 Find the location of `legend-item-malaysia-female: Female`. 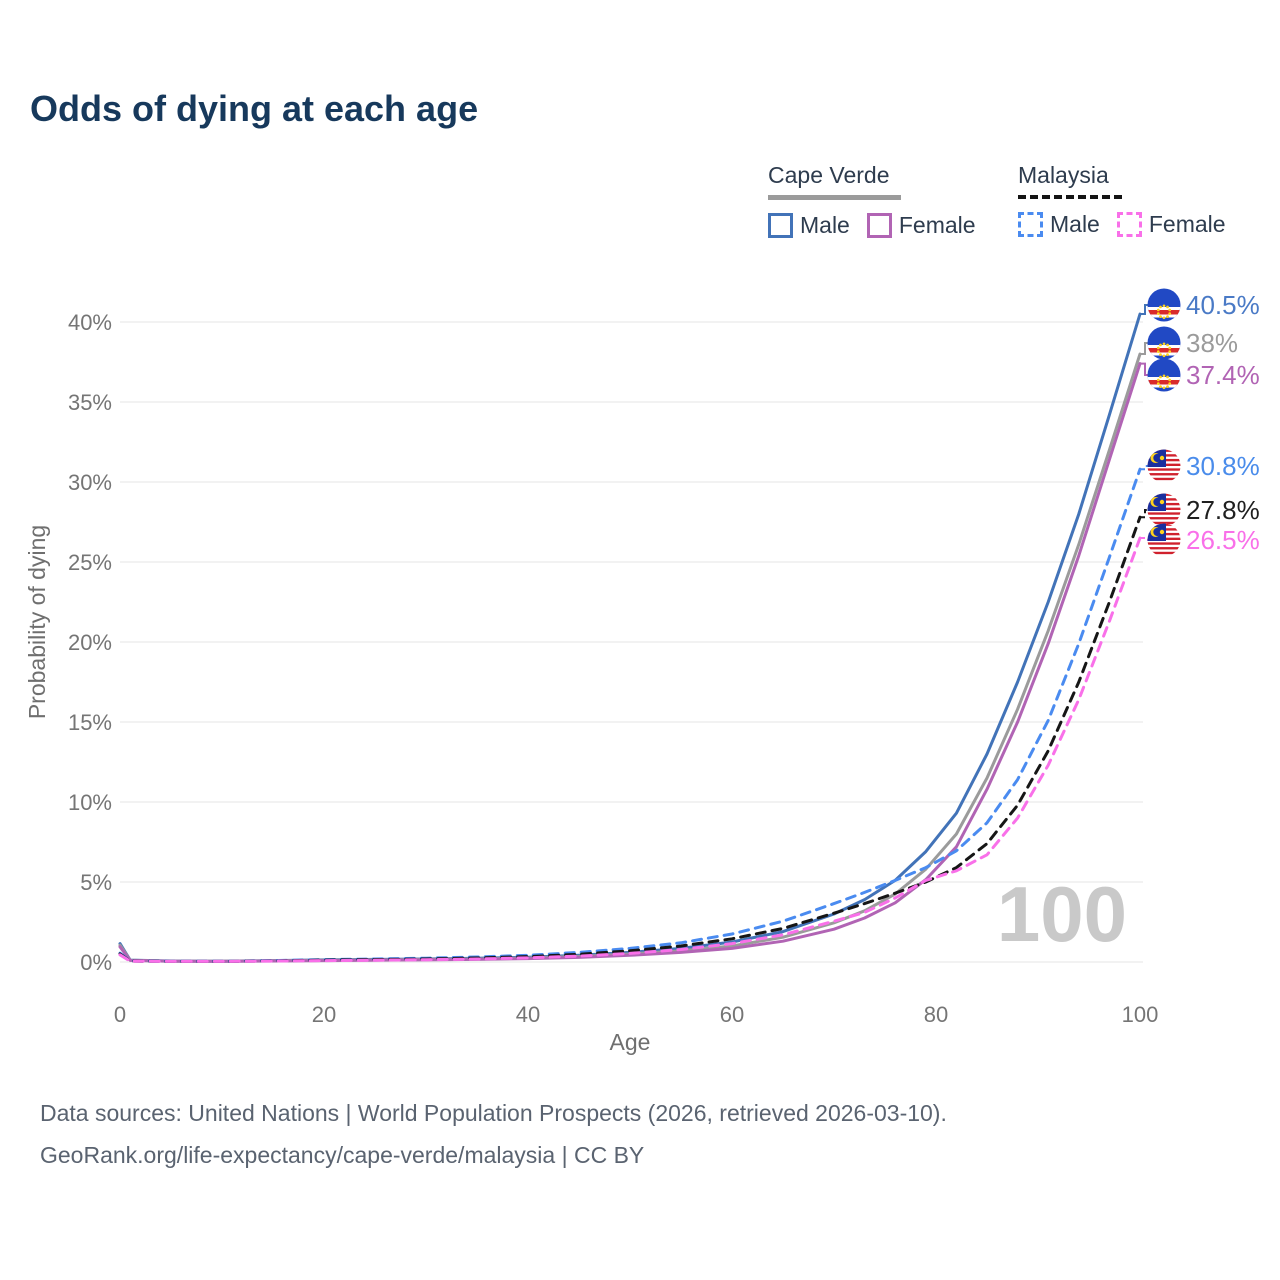

legend-item-malaysia-female: Female is located at coordinates (1171, 224).